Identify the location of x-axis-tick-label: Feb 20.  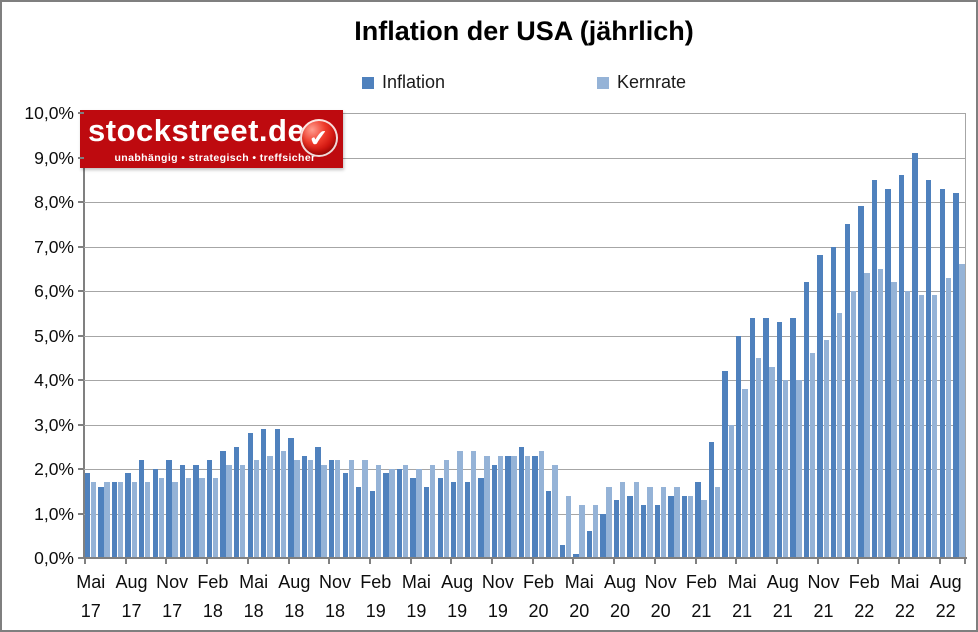
(539, 596).